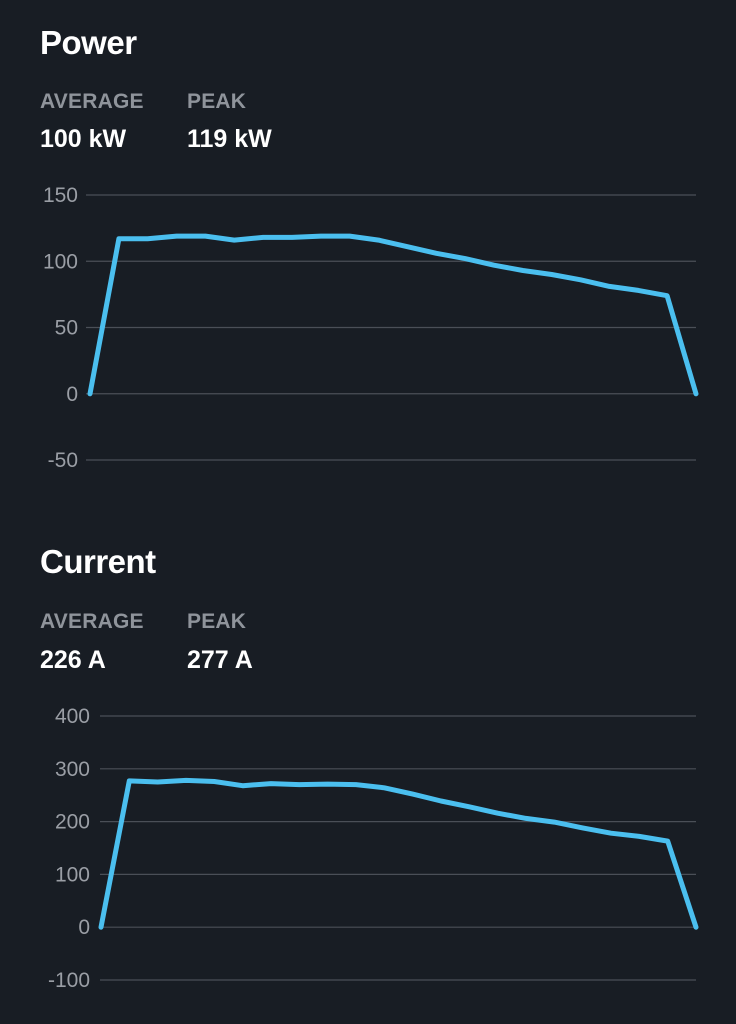 This screenshot has height=1024, width=736. I want to click on current-y-tick-label: 400, so click(72, 716).